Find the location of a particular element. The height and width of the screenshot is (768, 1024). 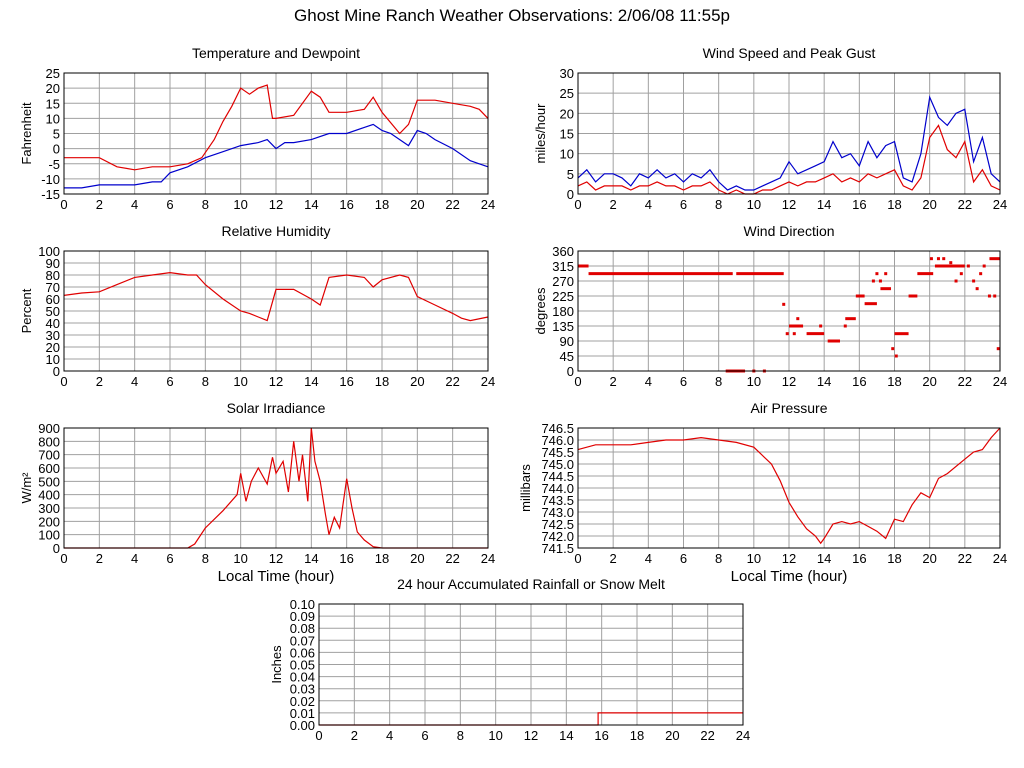

y-tick-label: -15 is located at coordinates (50, 194).